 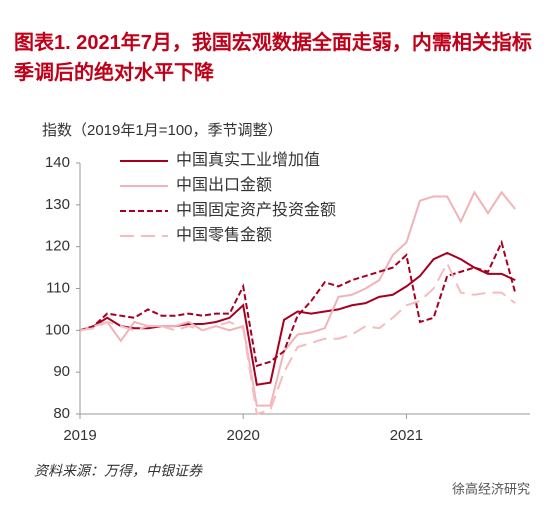 I want to click on y-tick-label: 130, so click(x=57, y=204).